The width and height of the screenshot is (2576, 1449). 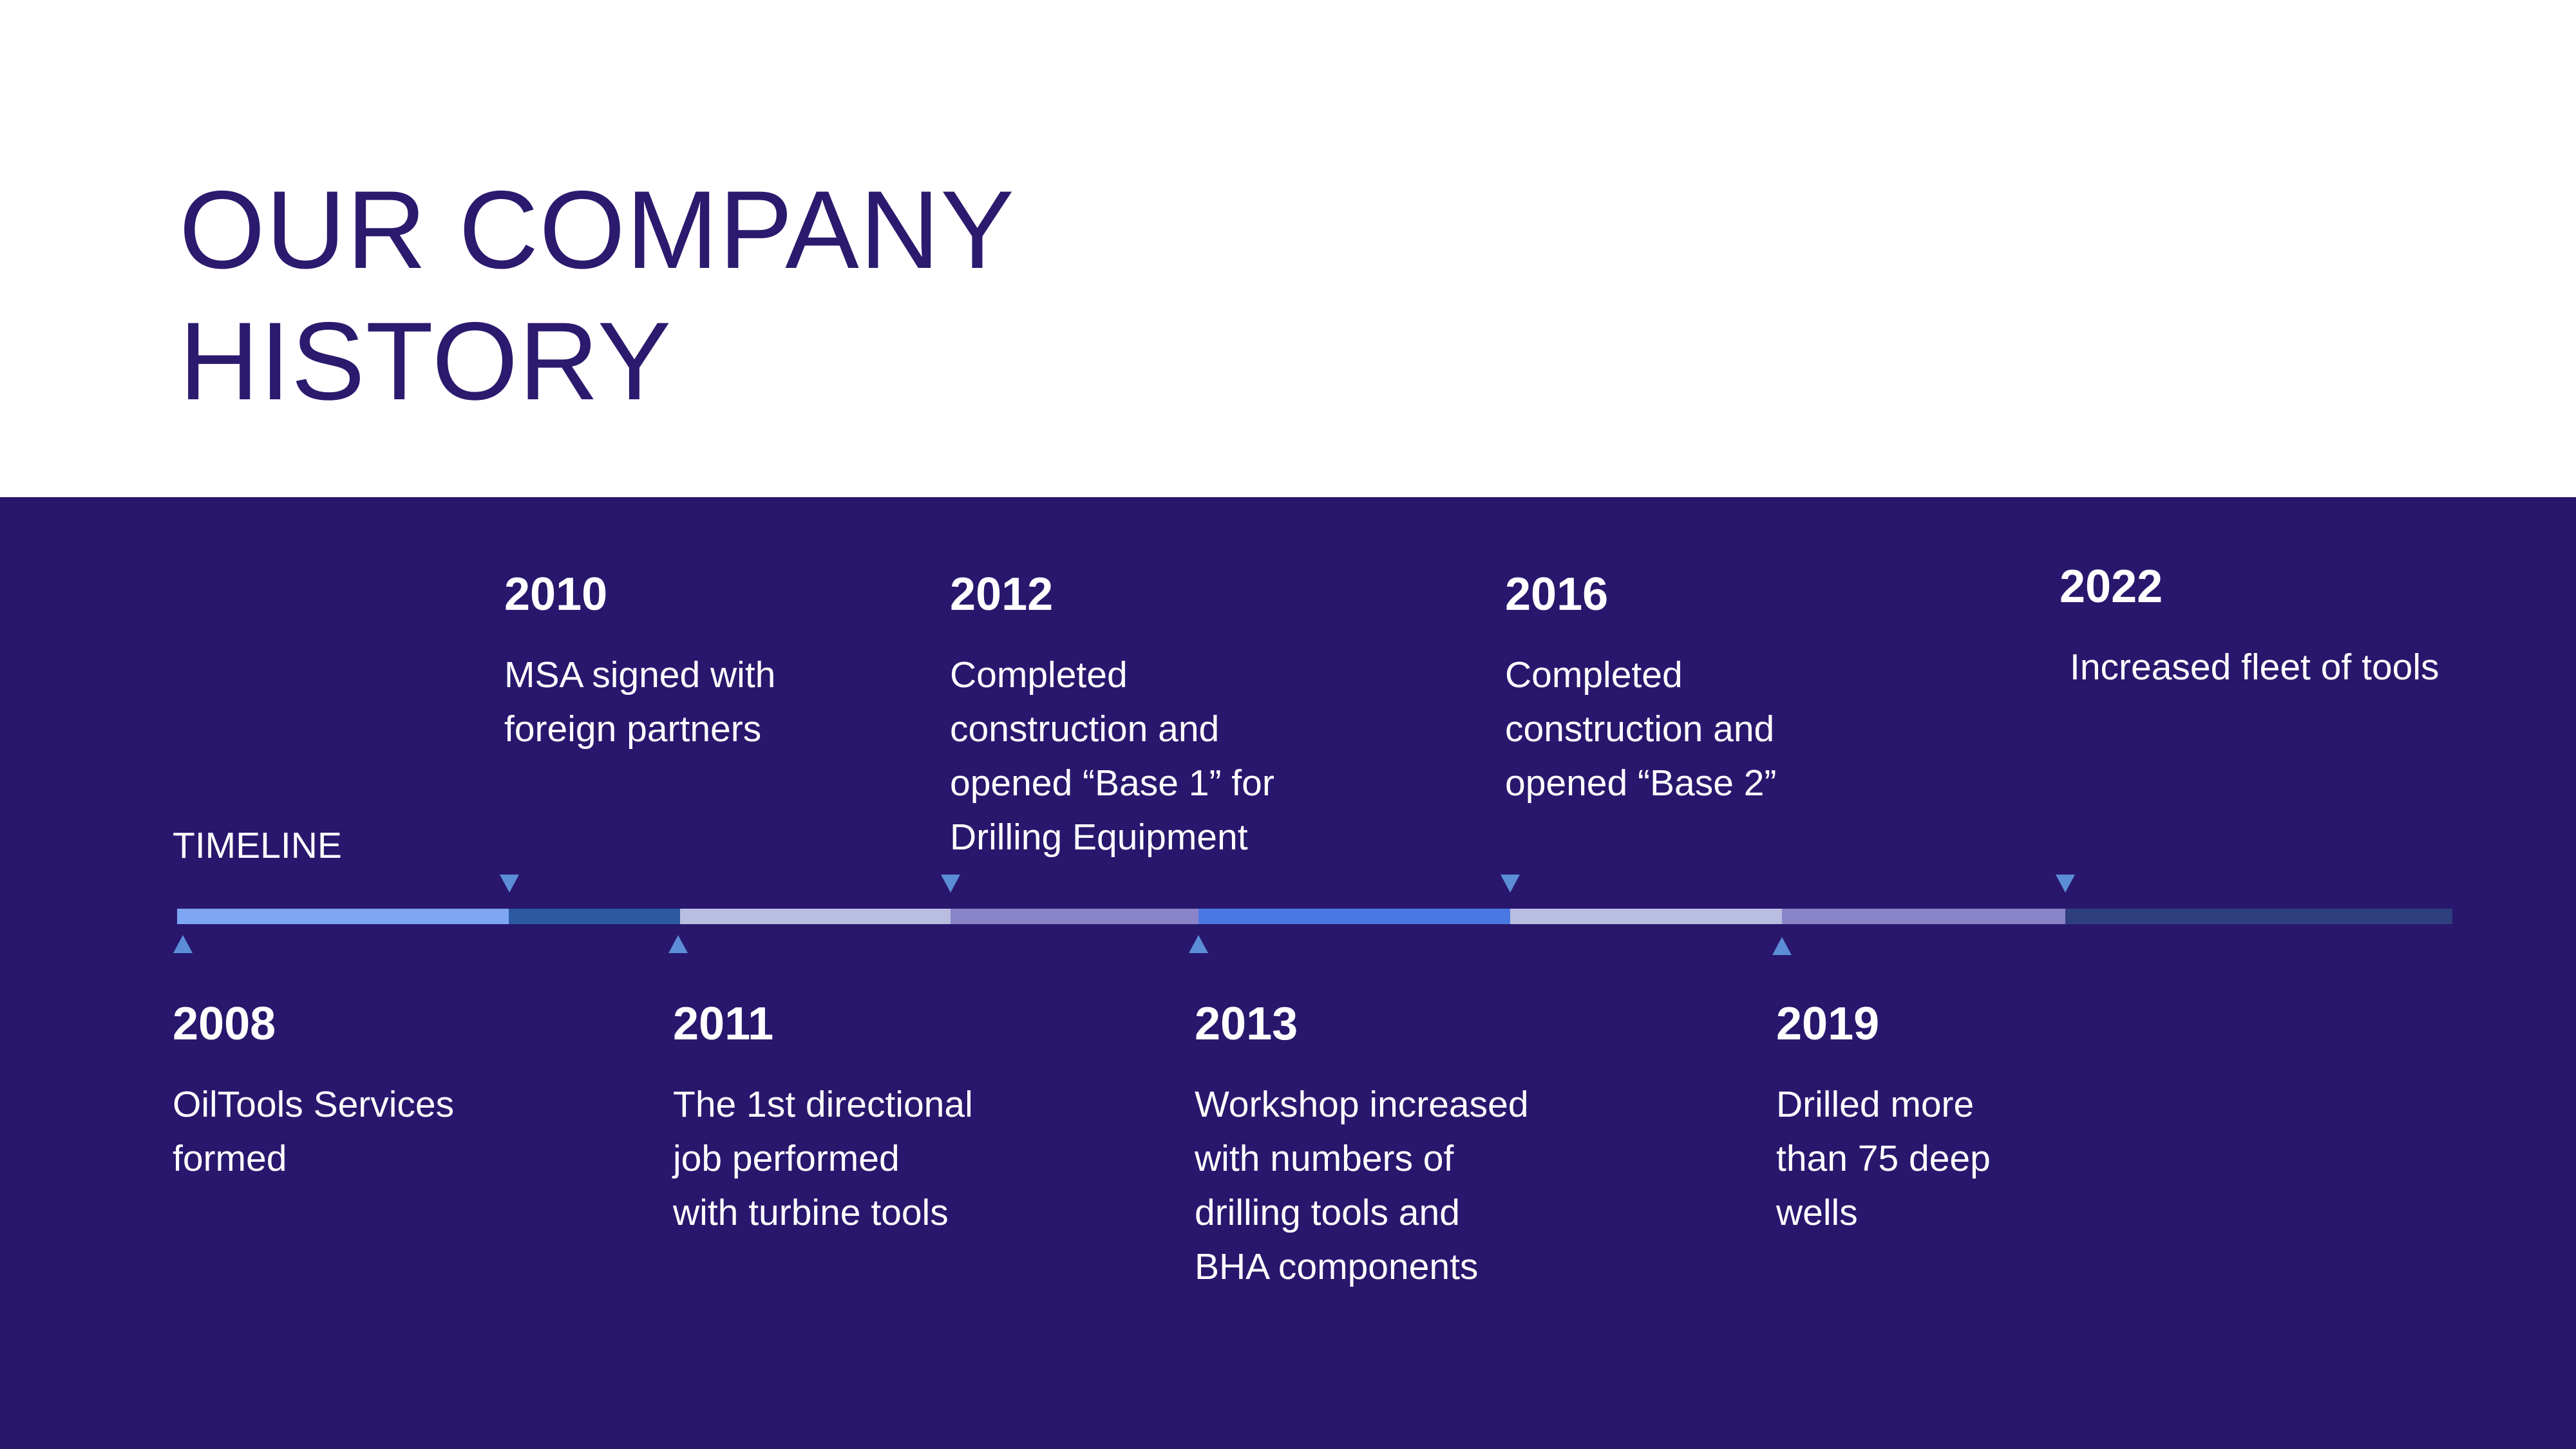 I want to click on event-2008: 2008 OilTools Services formed, so click(x=398, y=1091).